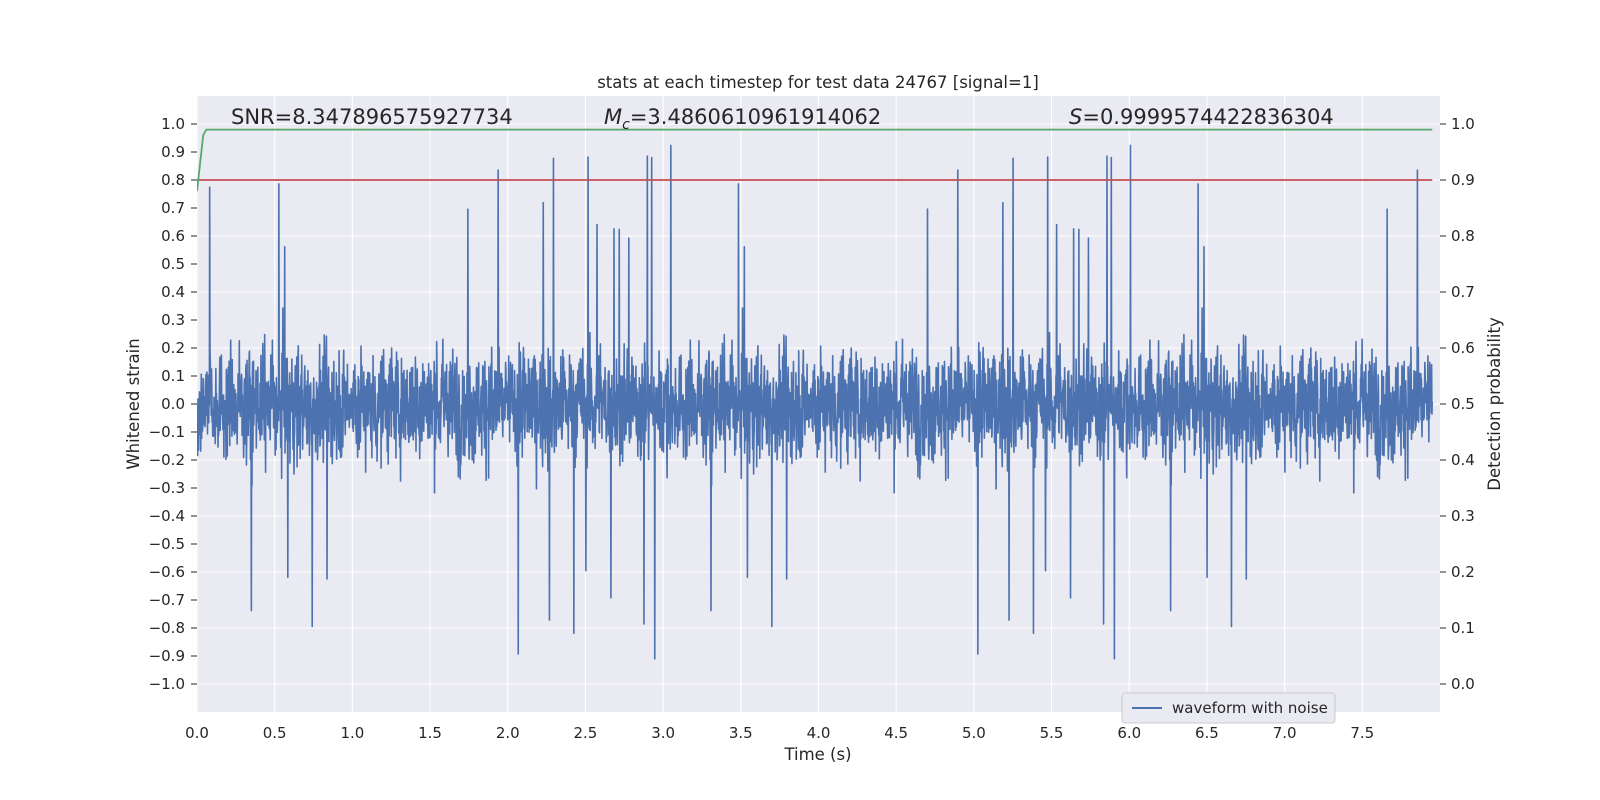 The width and height of the screenshot is (1600, 800). Describe the element at coordinates (817, 754) in the screenshot. I see `x-axis-label: Time (s)` at that location.